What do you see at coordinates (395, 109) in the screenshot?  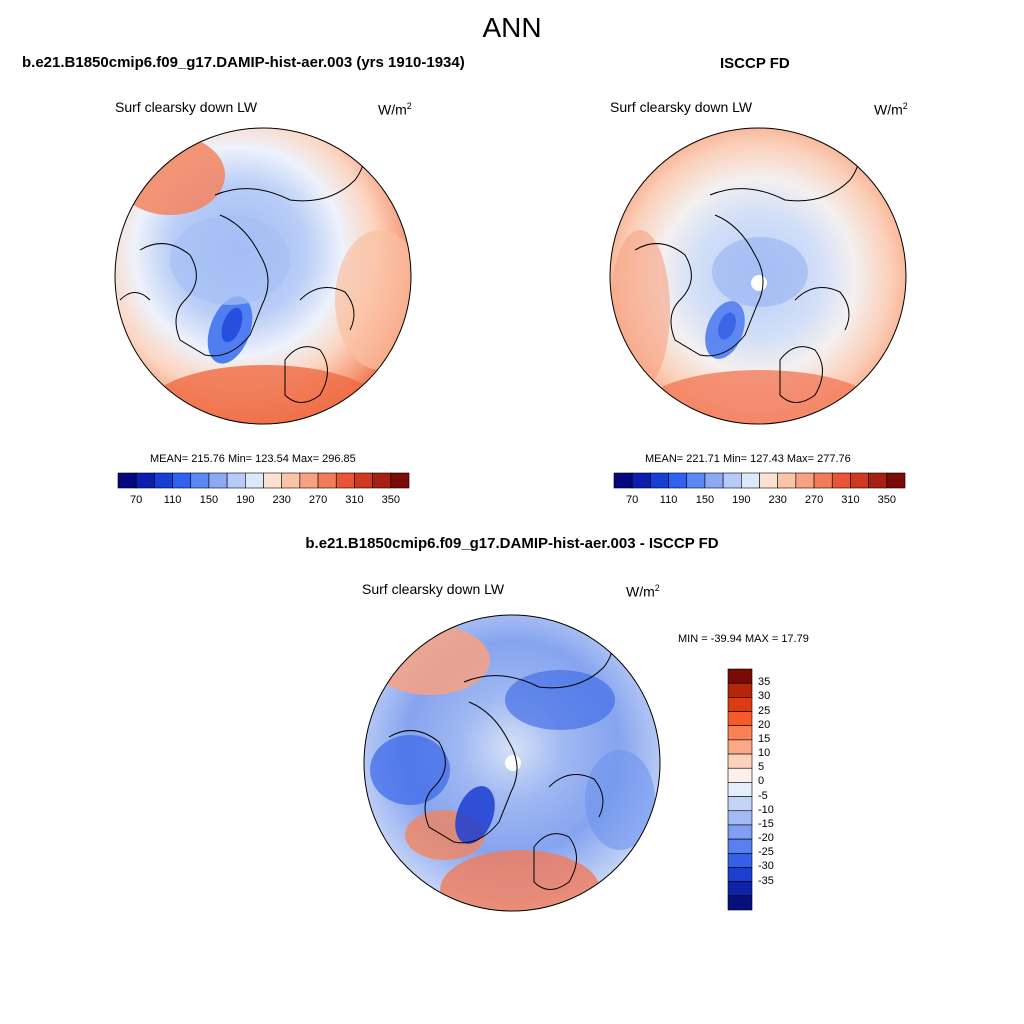 I see `model-units-label: W/m2` at bounding box center [395, 109].